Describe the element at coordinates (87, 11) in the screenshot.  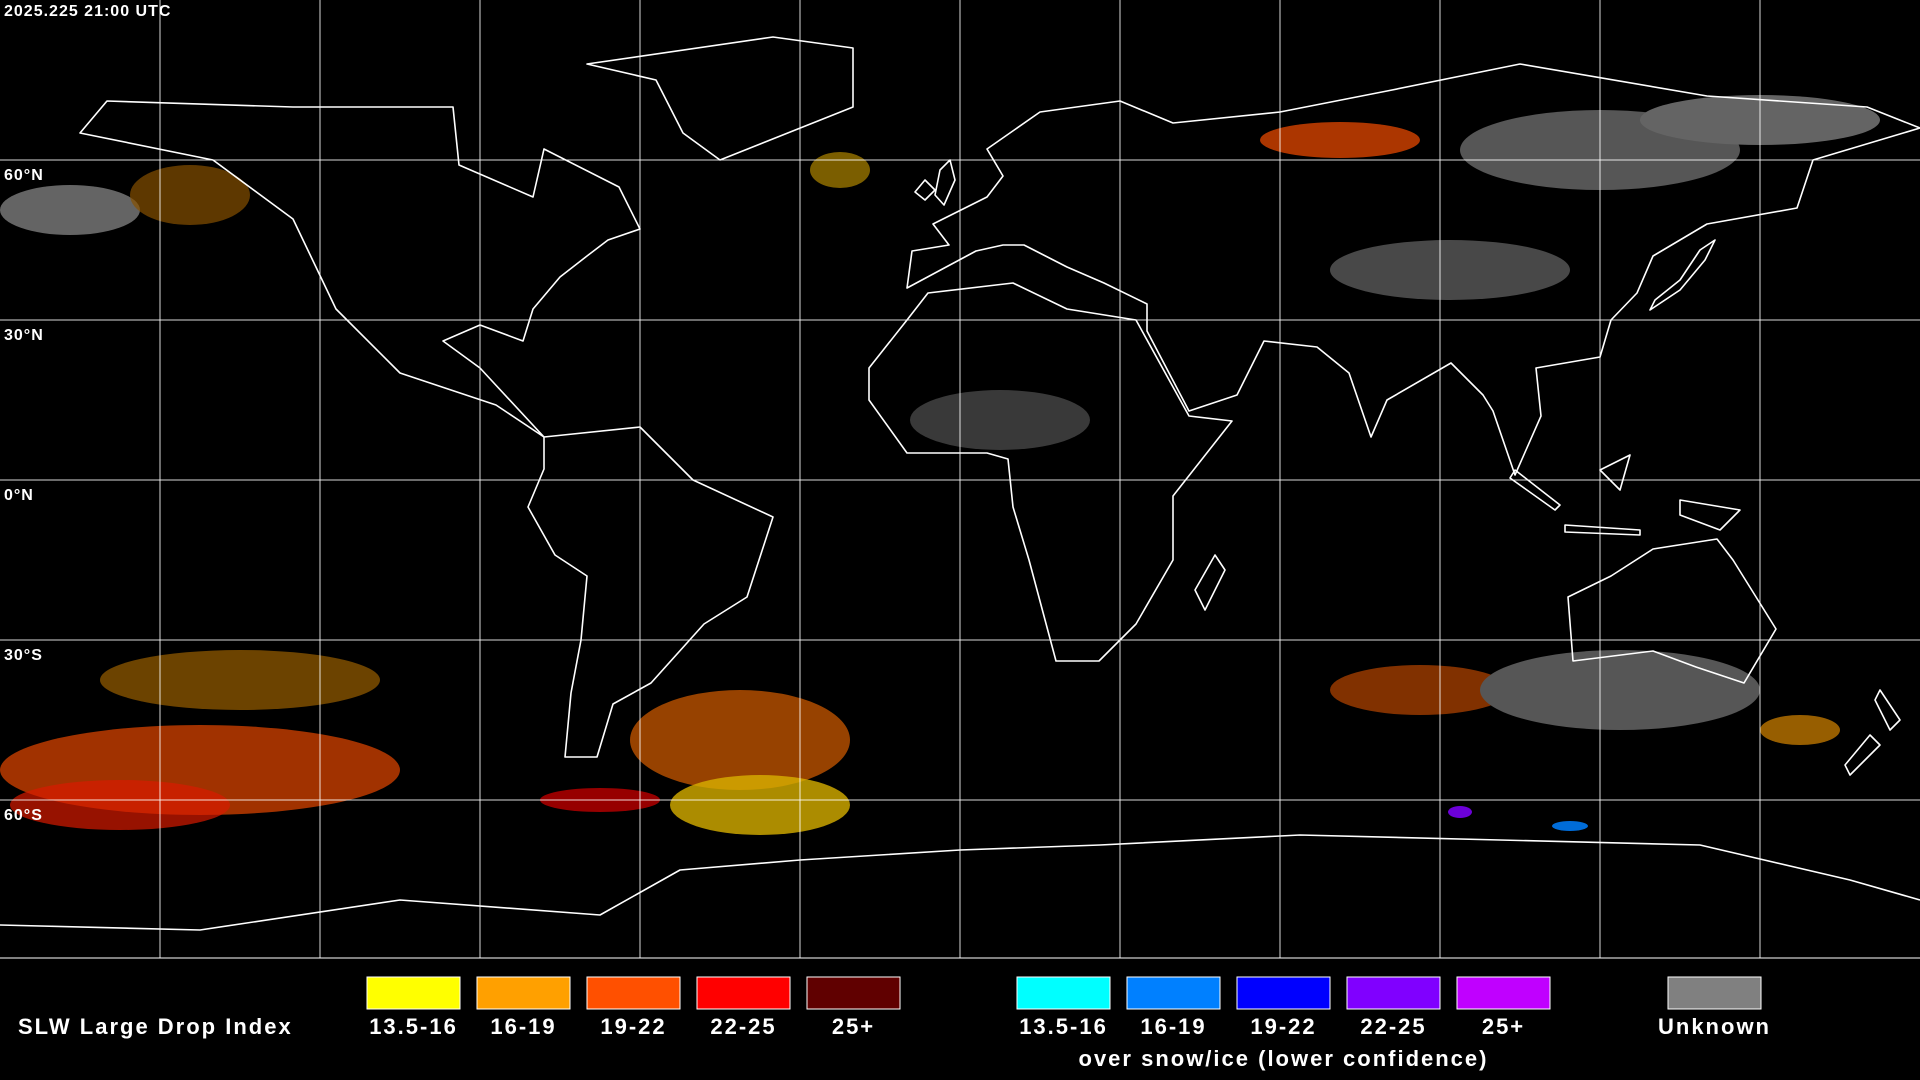
I see `timestamp: 2025.225 21:00 UTC` at that location.